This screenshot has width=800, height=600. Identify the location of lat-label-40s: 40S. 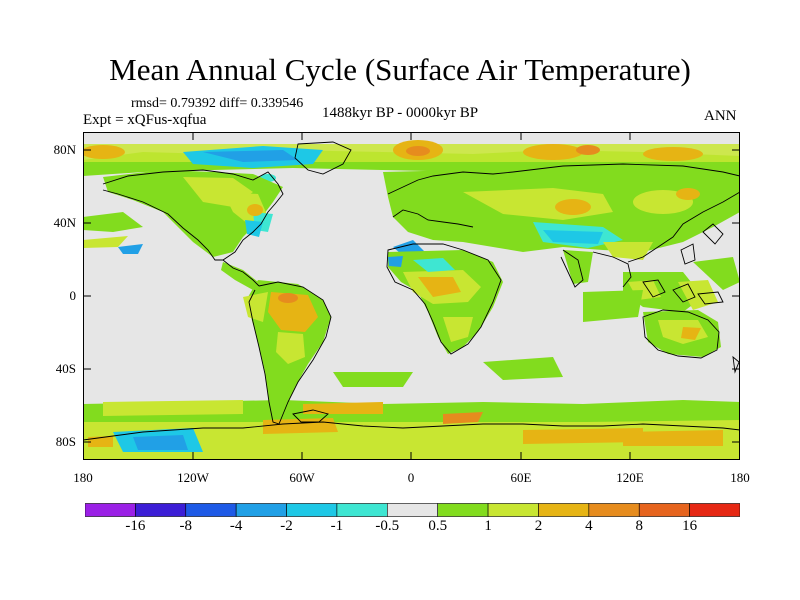
(65, 368).